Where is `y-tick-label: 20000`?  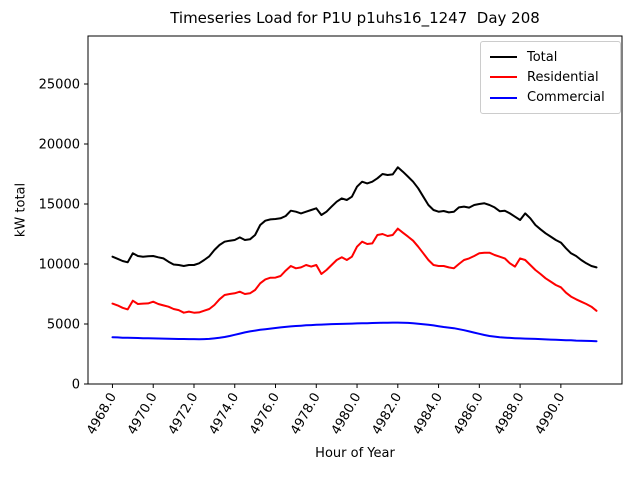 y-tick-label: 20000 is located at coordinates (59, 145).